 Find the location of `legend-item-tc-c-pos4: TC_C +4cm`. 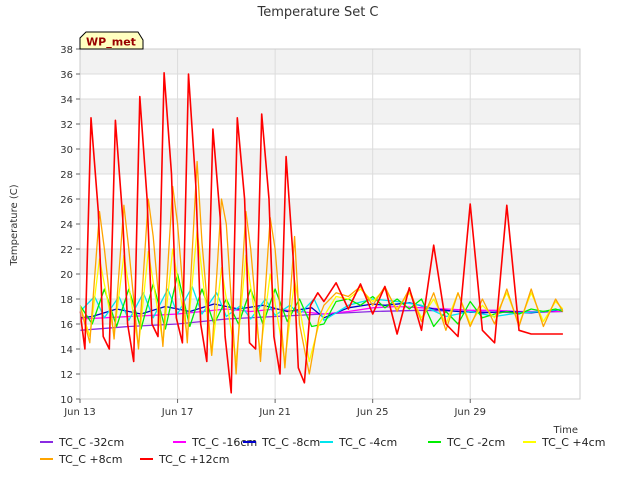

legend-item-tc-c-pos4: TC_C +4cm is located at coordinates (564, 442).